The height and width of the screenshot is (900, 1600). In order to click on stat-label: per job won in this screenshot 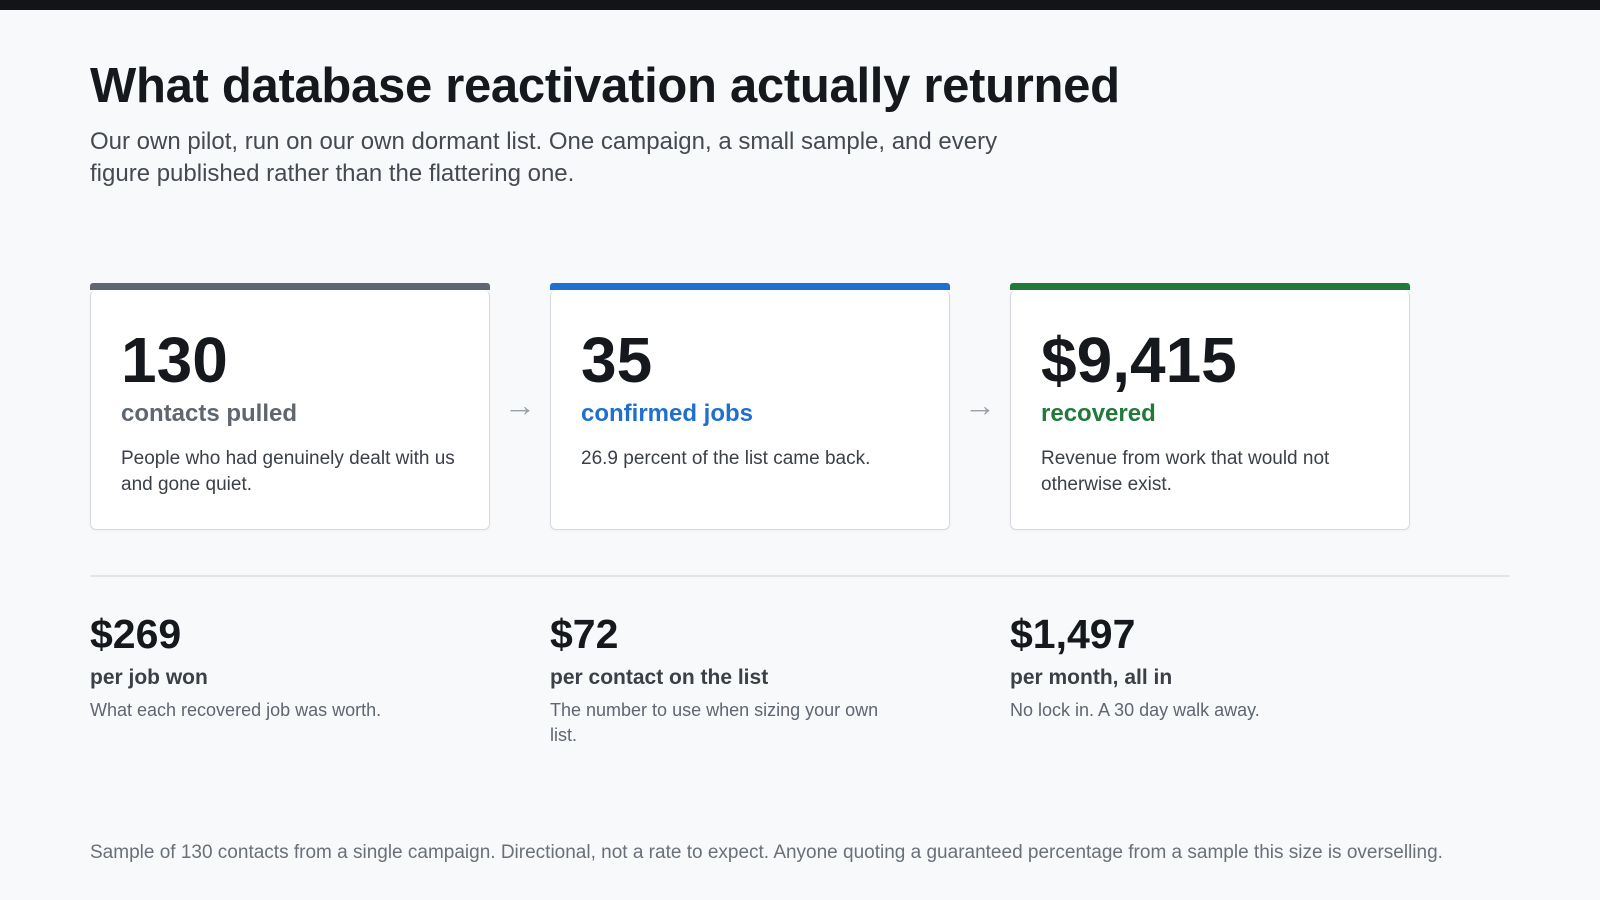, I will do `click(149, 677)`.